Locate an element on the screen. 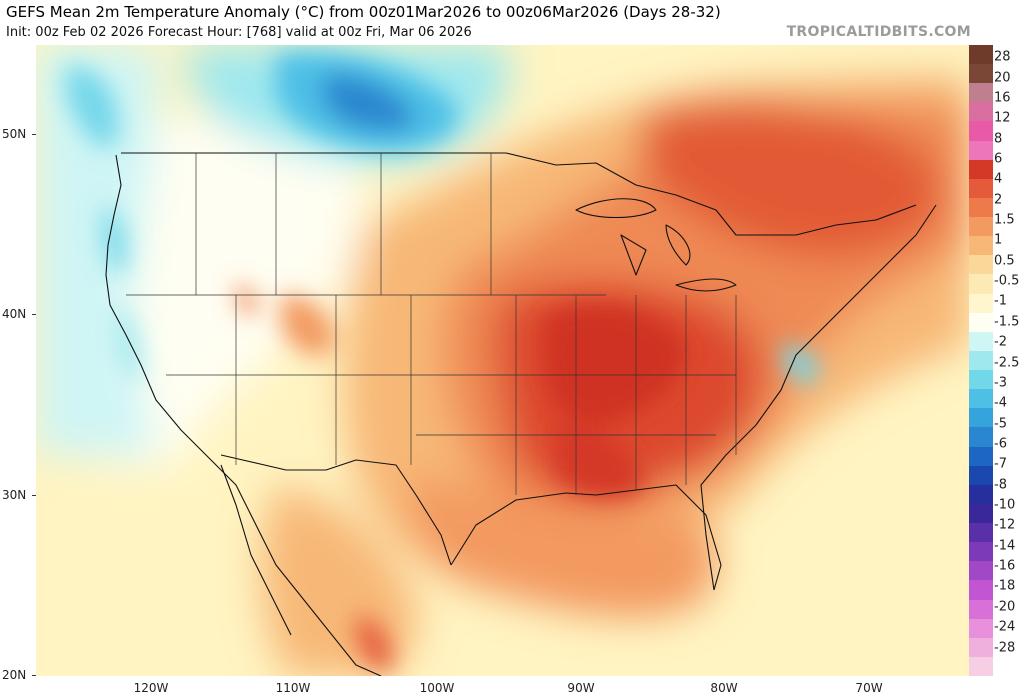 The height and width of the screenshot is (696, 1024). colorbar-label: -18 is located at coordinates (1005, 586).